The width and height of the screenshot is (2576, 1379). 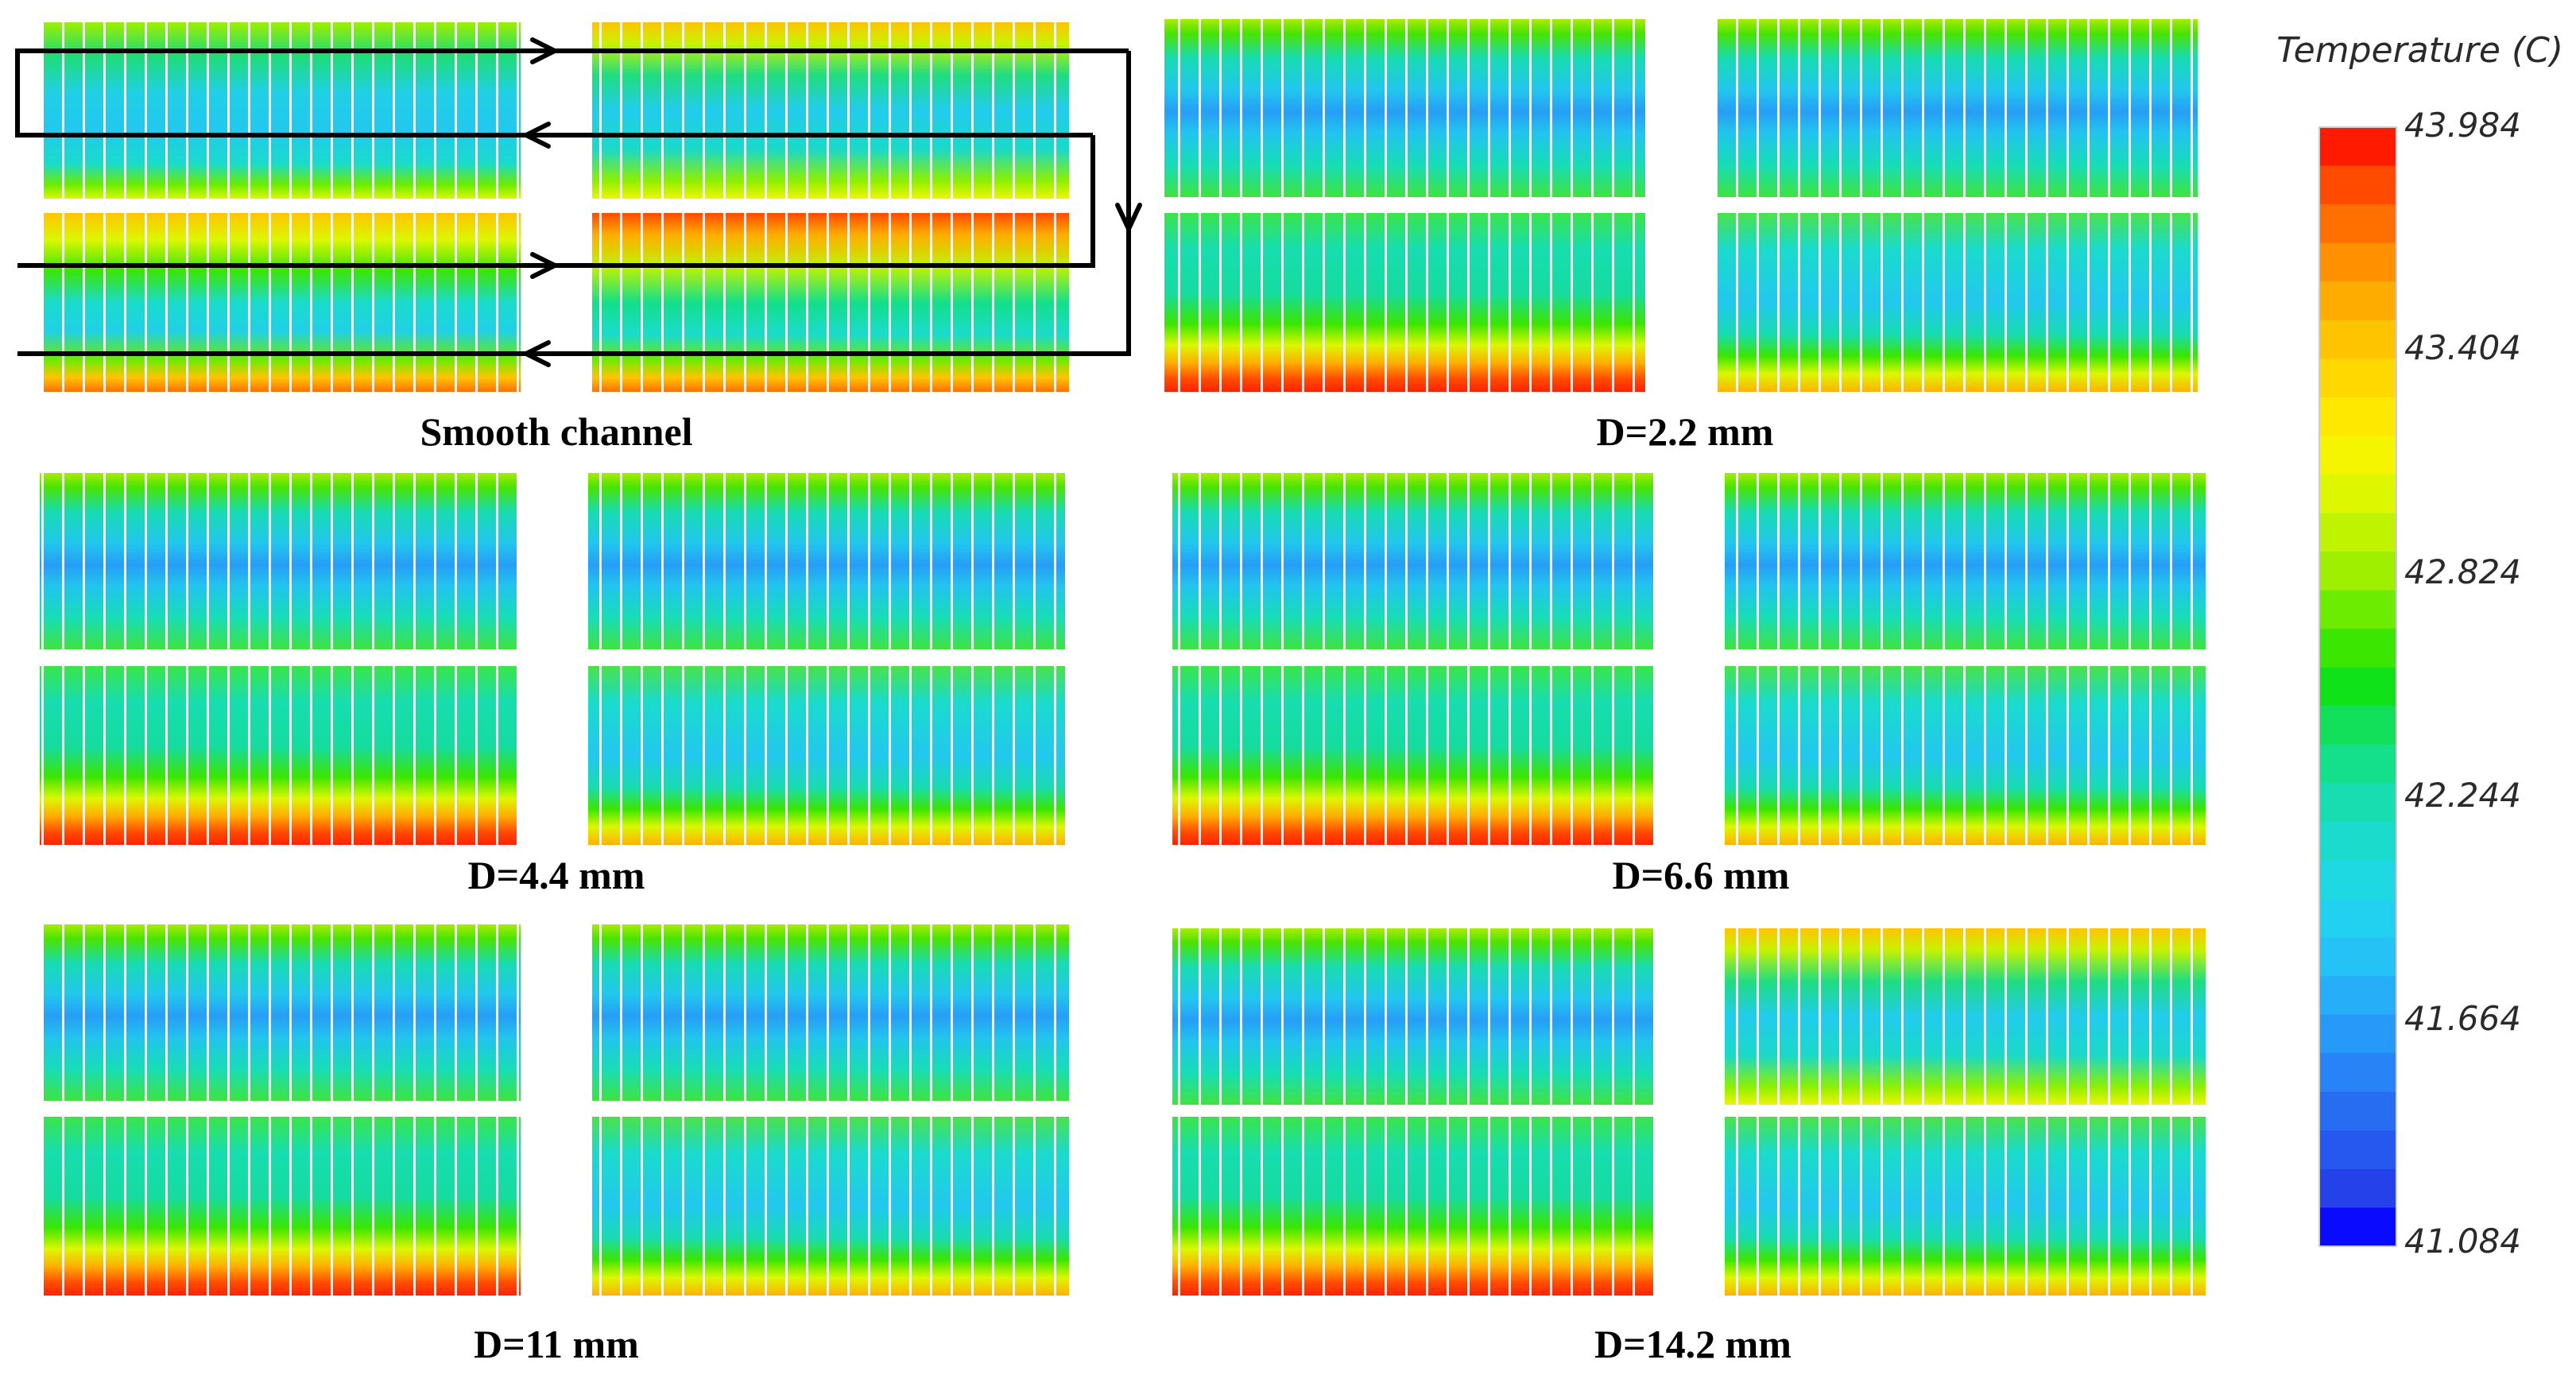 I want to click on legend-tick: 41.664, so click(x=2462, y=1018).